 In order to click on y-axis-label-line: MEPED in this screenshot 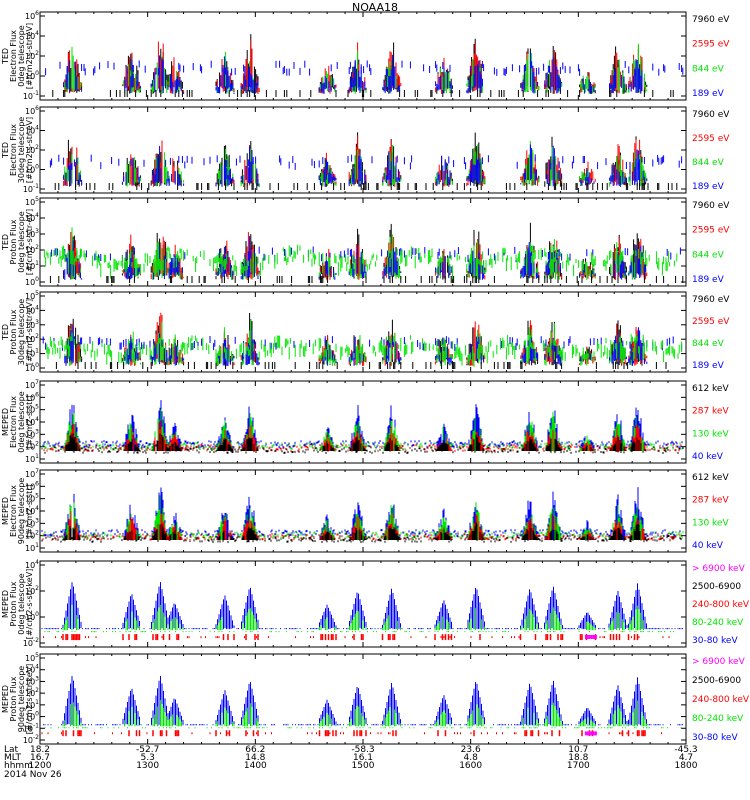, I will do `click(5, 422)`.